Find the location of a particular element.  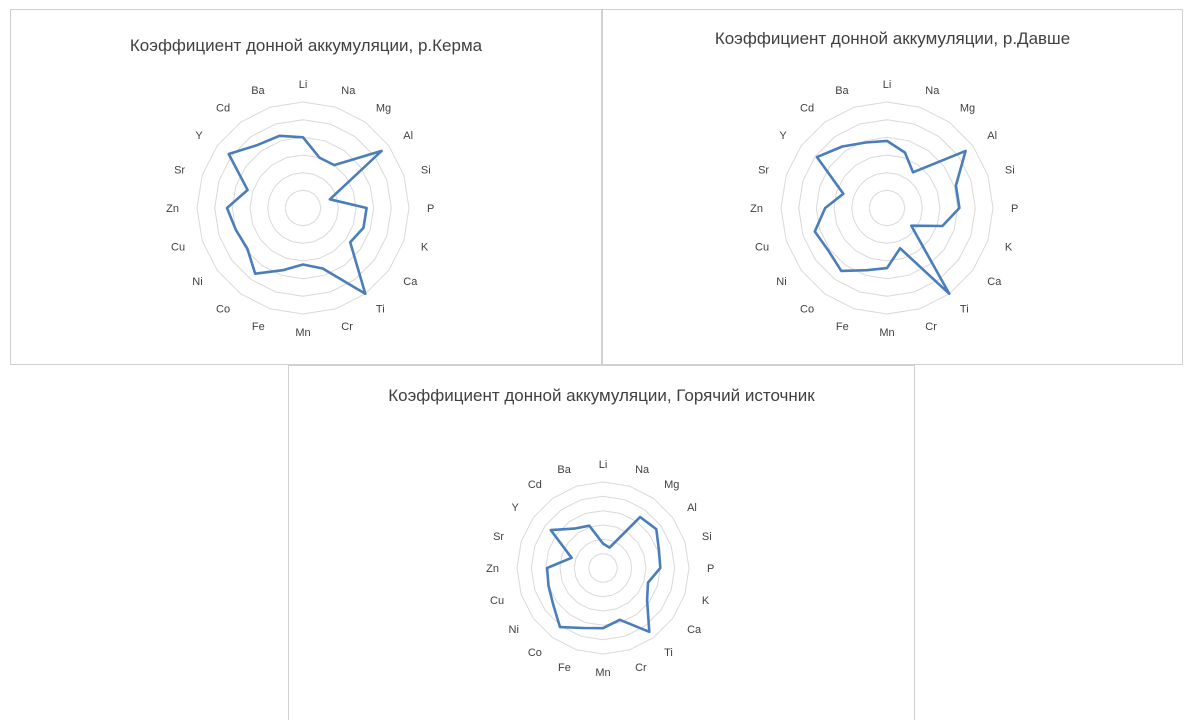

chart-title: Коэффициент донной аккумуляции, р.Керма is located at coordinates (306, 45).